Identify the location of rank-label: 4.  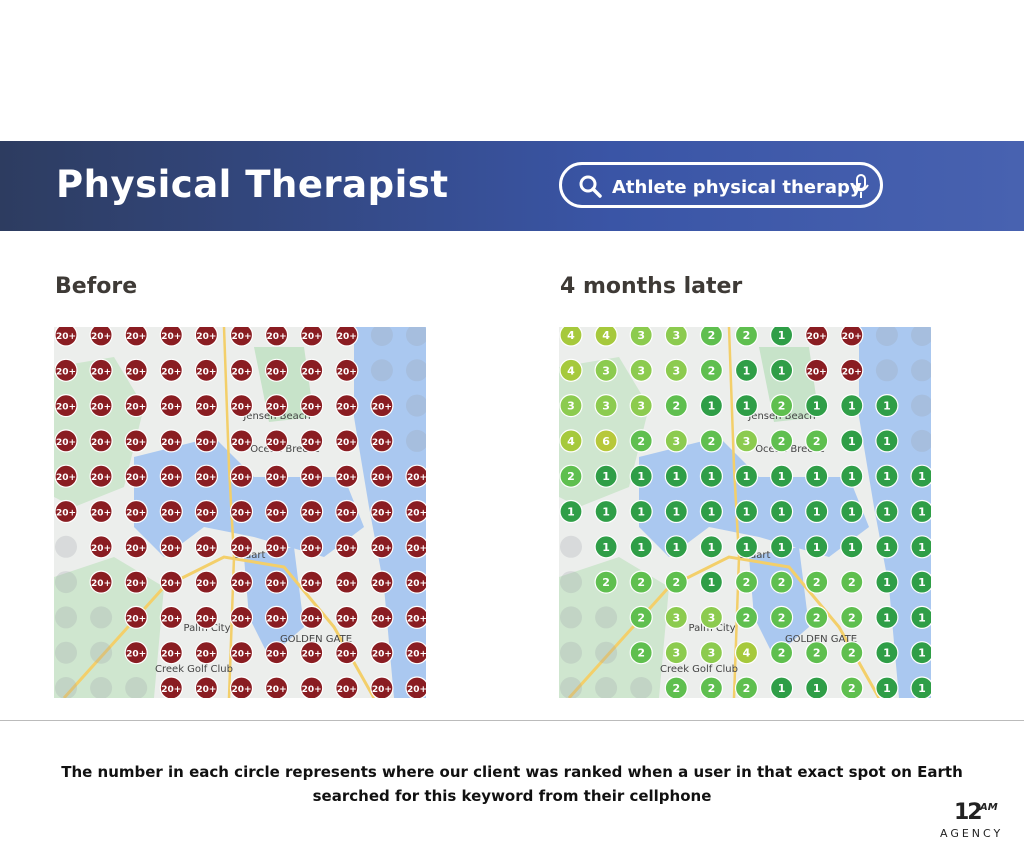
(571, 441).